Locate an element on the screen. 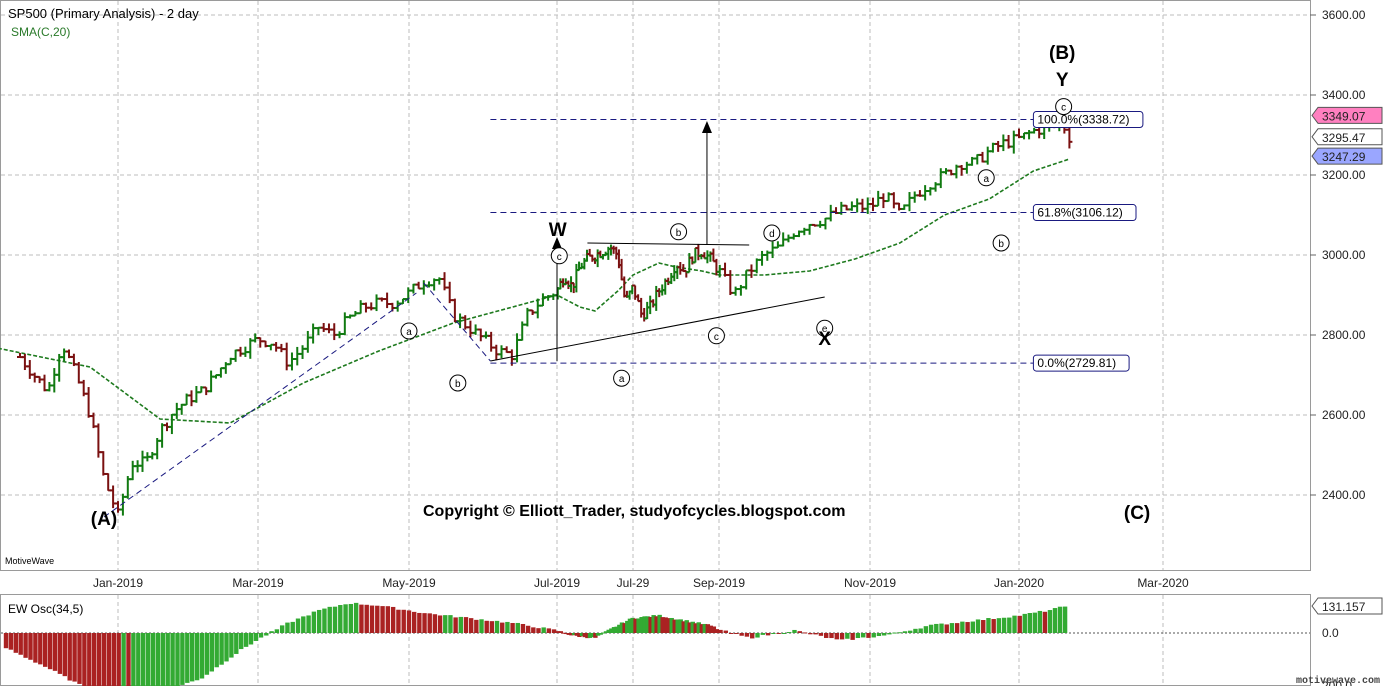 The height and width of the screenshot is (686, 1384). price-tag-text: 3247.29 is located at coordinates (1344, 157).